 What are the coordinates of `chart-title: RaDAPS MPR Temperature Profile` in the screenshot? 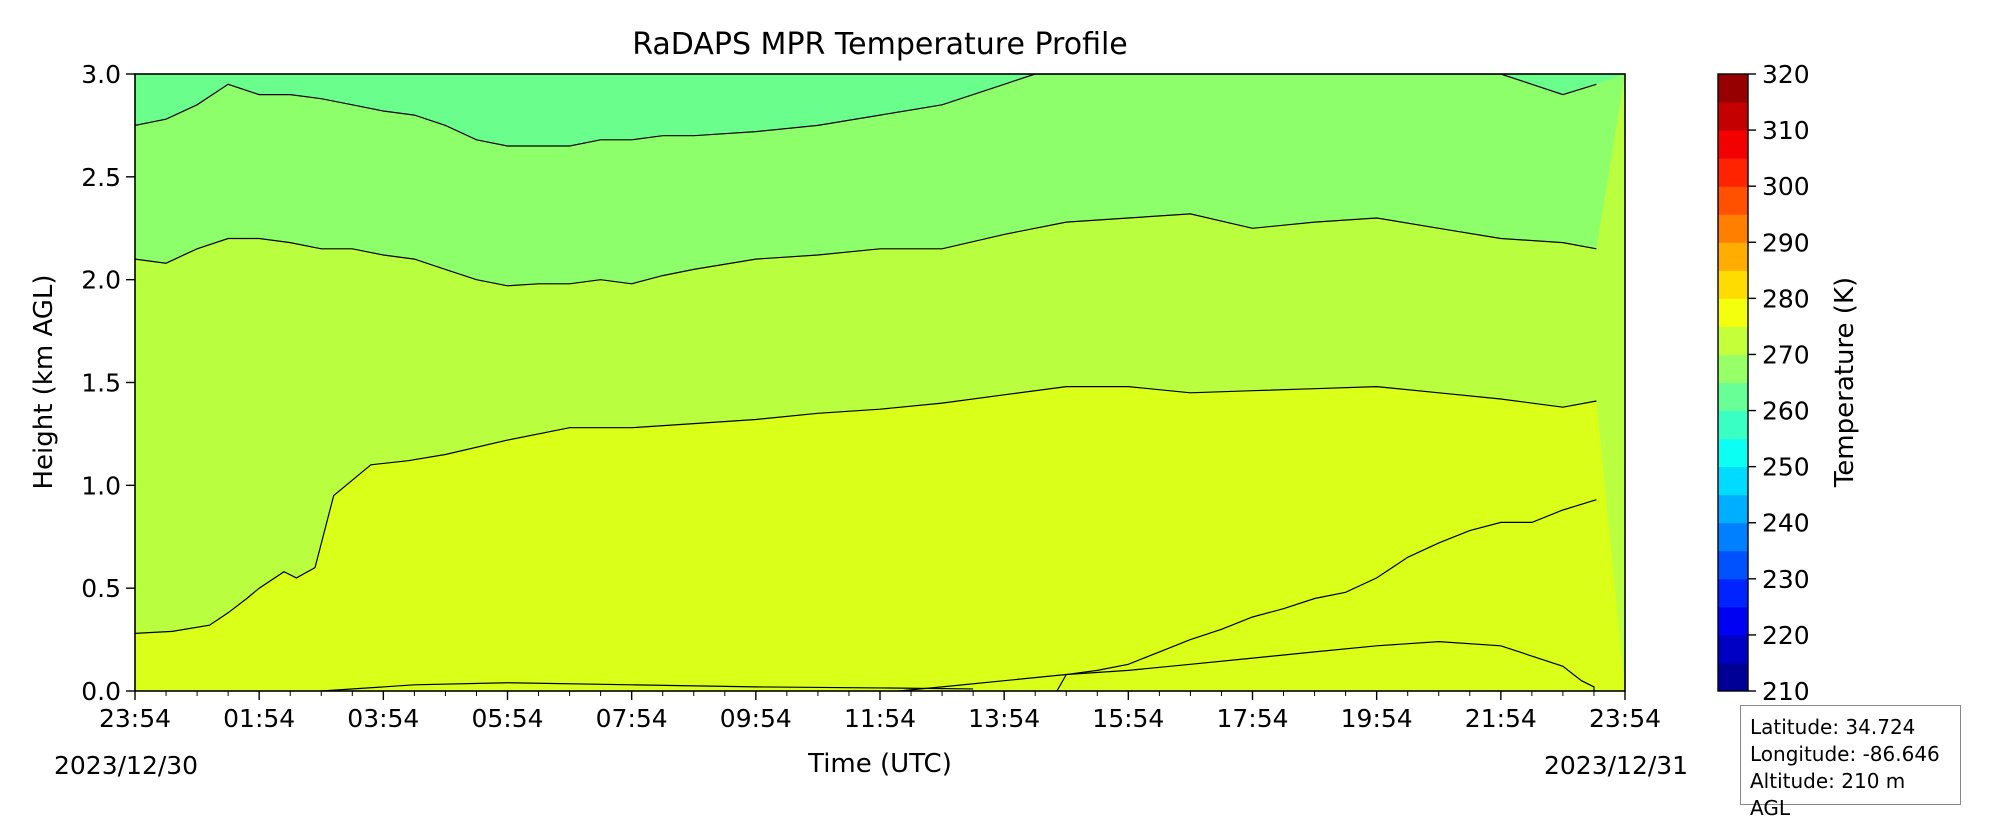 It's located at (880, 44).